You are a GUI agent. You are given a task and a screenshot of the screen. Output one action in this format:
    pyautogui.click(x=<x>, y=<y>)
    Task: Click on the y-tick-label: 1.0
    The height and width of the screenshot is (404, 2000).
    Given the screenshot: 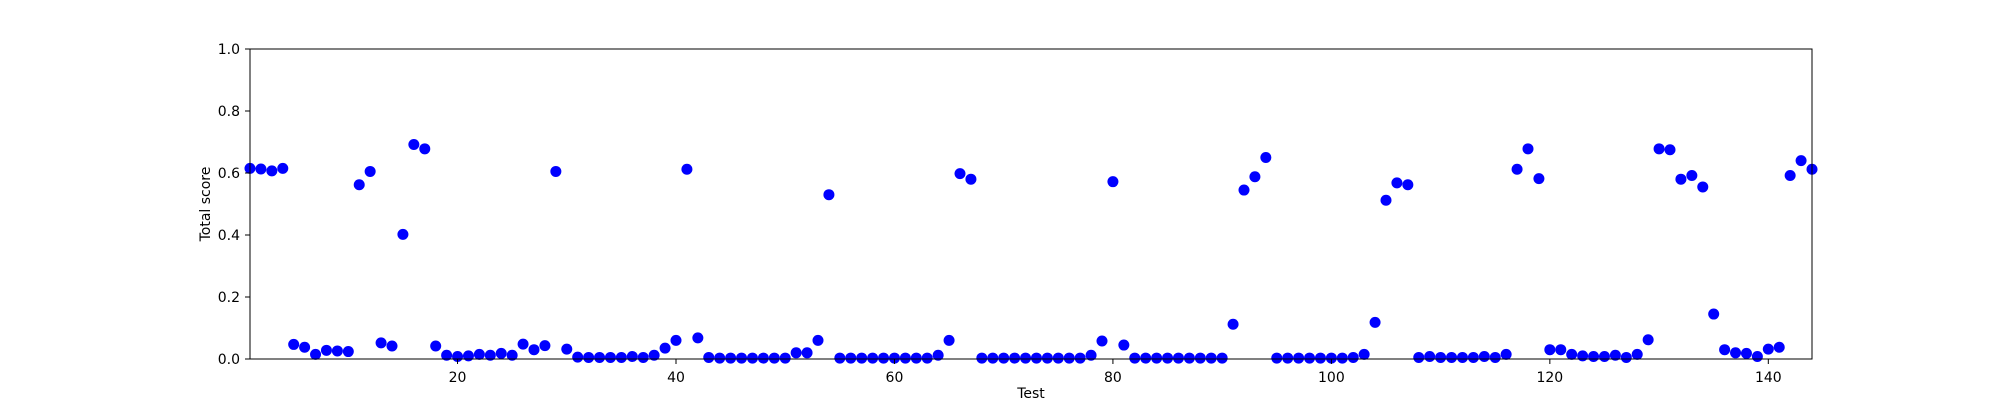 What is the action you would take?
    pyautogui.click(x=229, y=50)
    